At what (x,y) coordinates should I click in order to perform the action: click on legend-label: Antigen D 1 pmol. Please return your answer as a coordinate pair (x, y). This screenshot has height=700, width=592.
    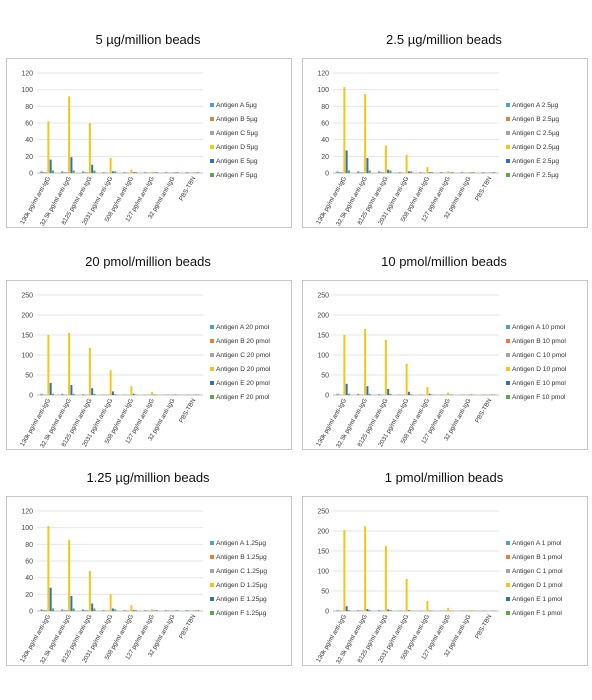
    Looking at the image, I should click on (537, 585).